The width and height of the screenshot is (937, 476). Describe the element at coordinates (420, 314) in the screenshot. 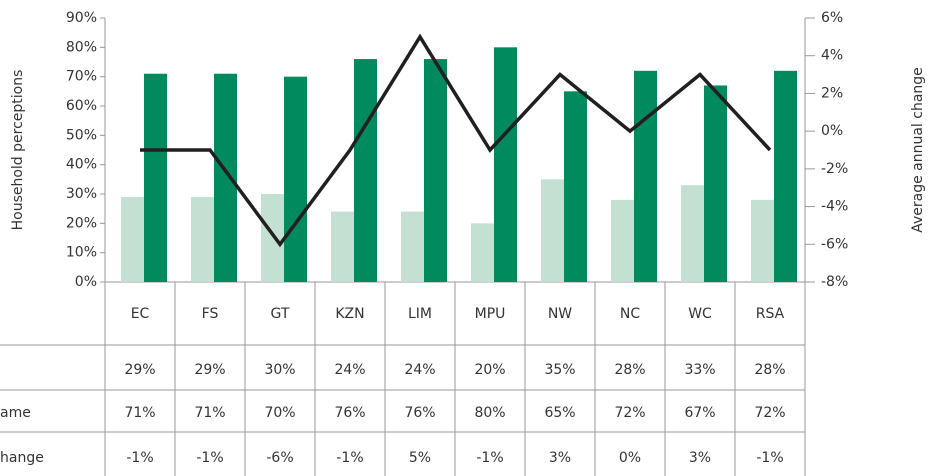

I see `x-tick-label: LIM` at that location.